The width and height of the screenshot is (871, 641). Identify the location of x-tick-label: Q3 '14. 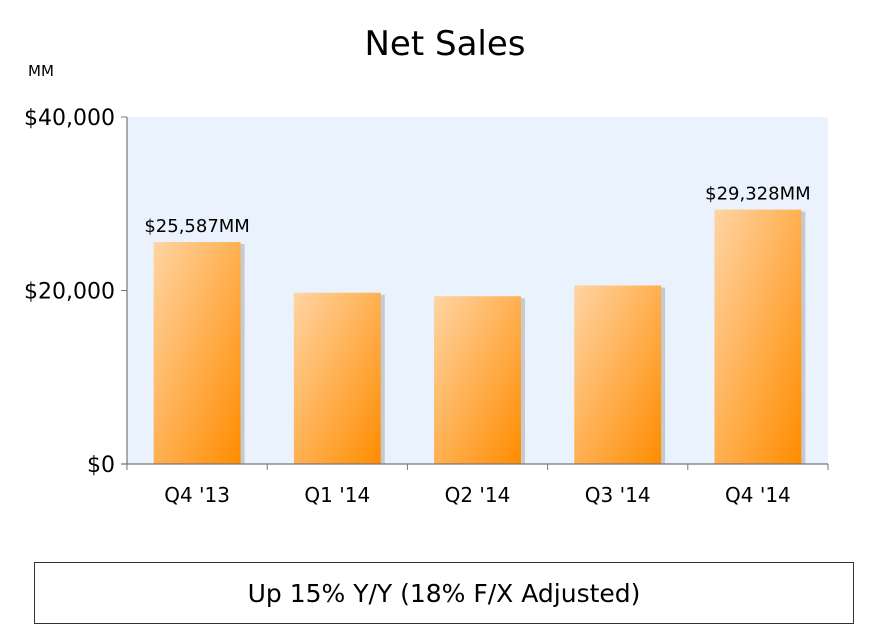
(618, 495).